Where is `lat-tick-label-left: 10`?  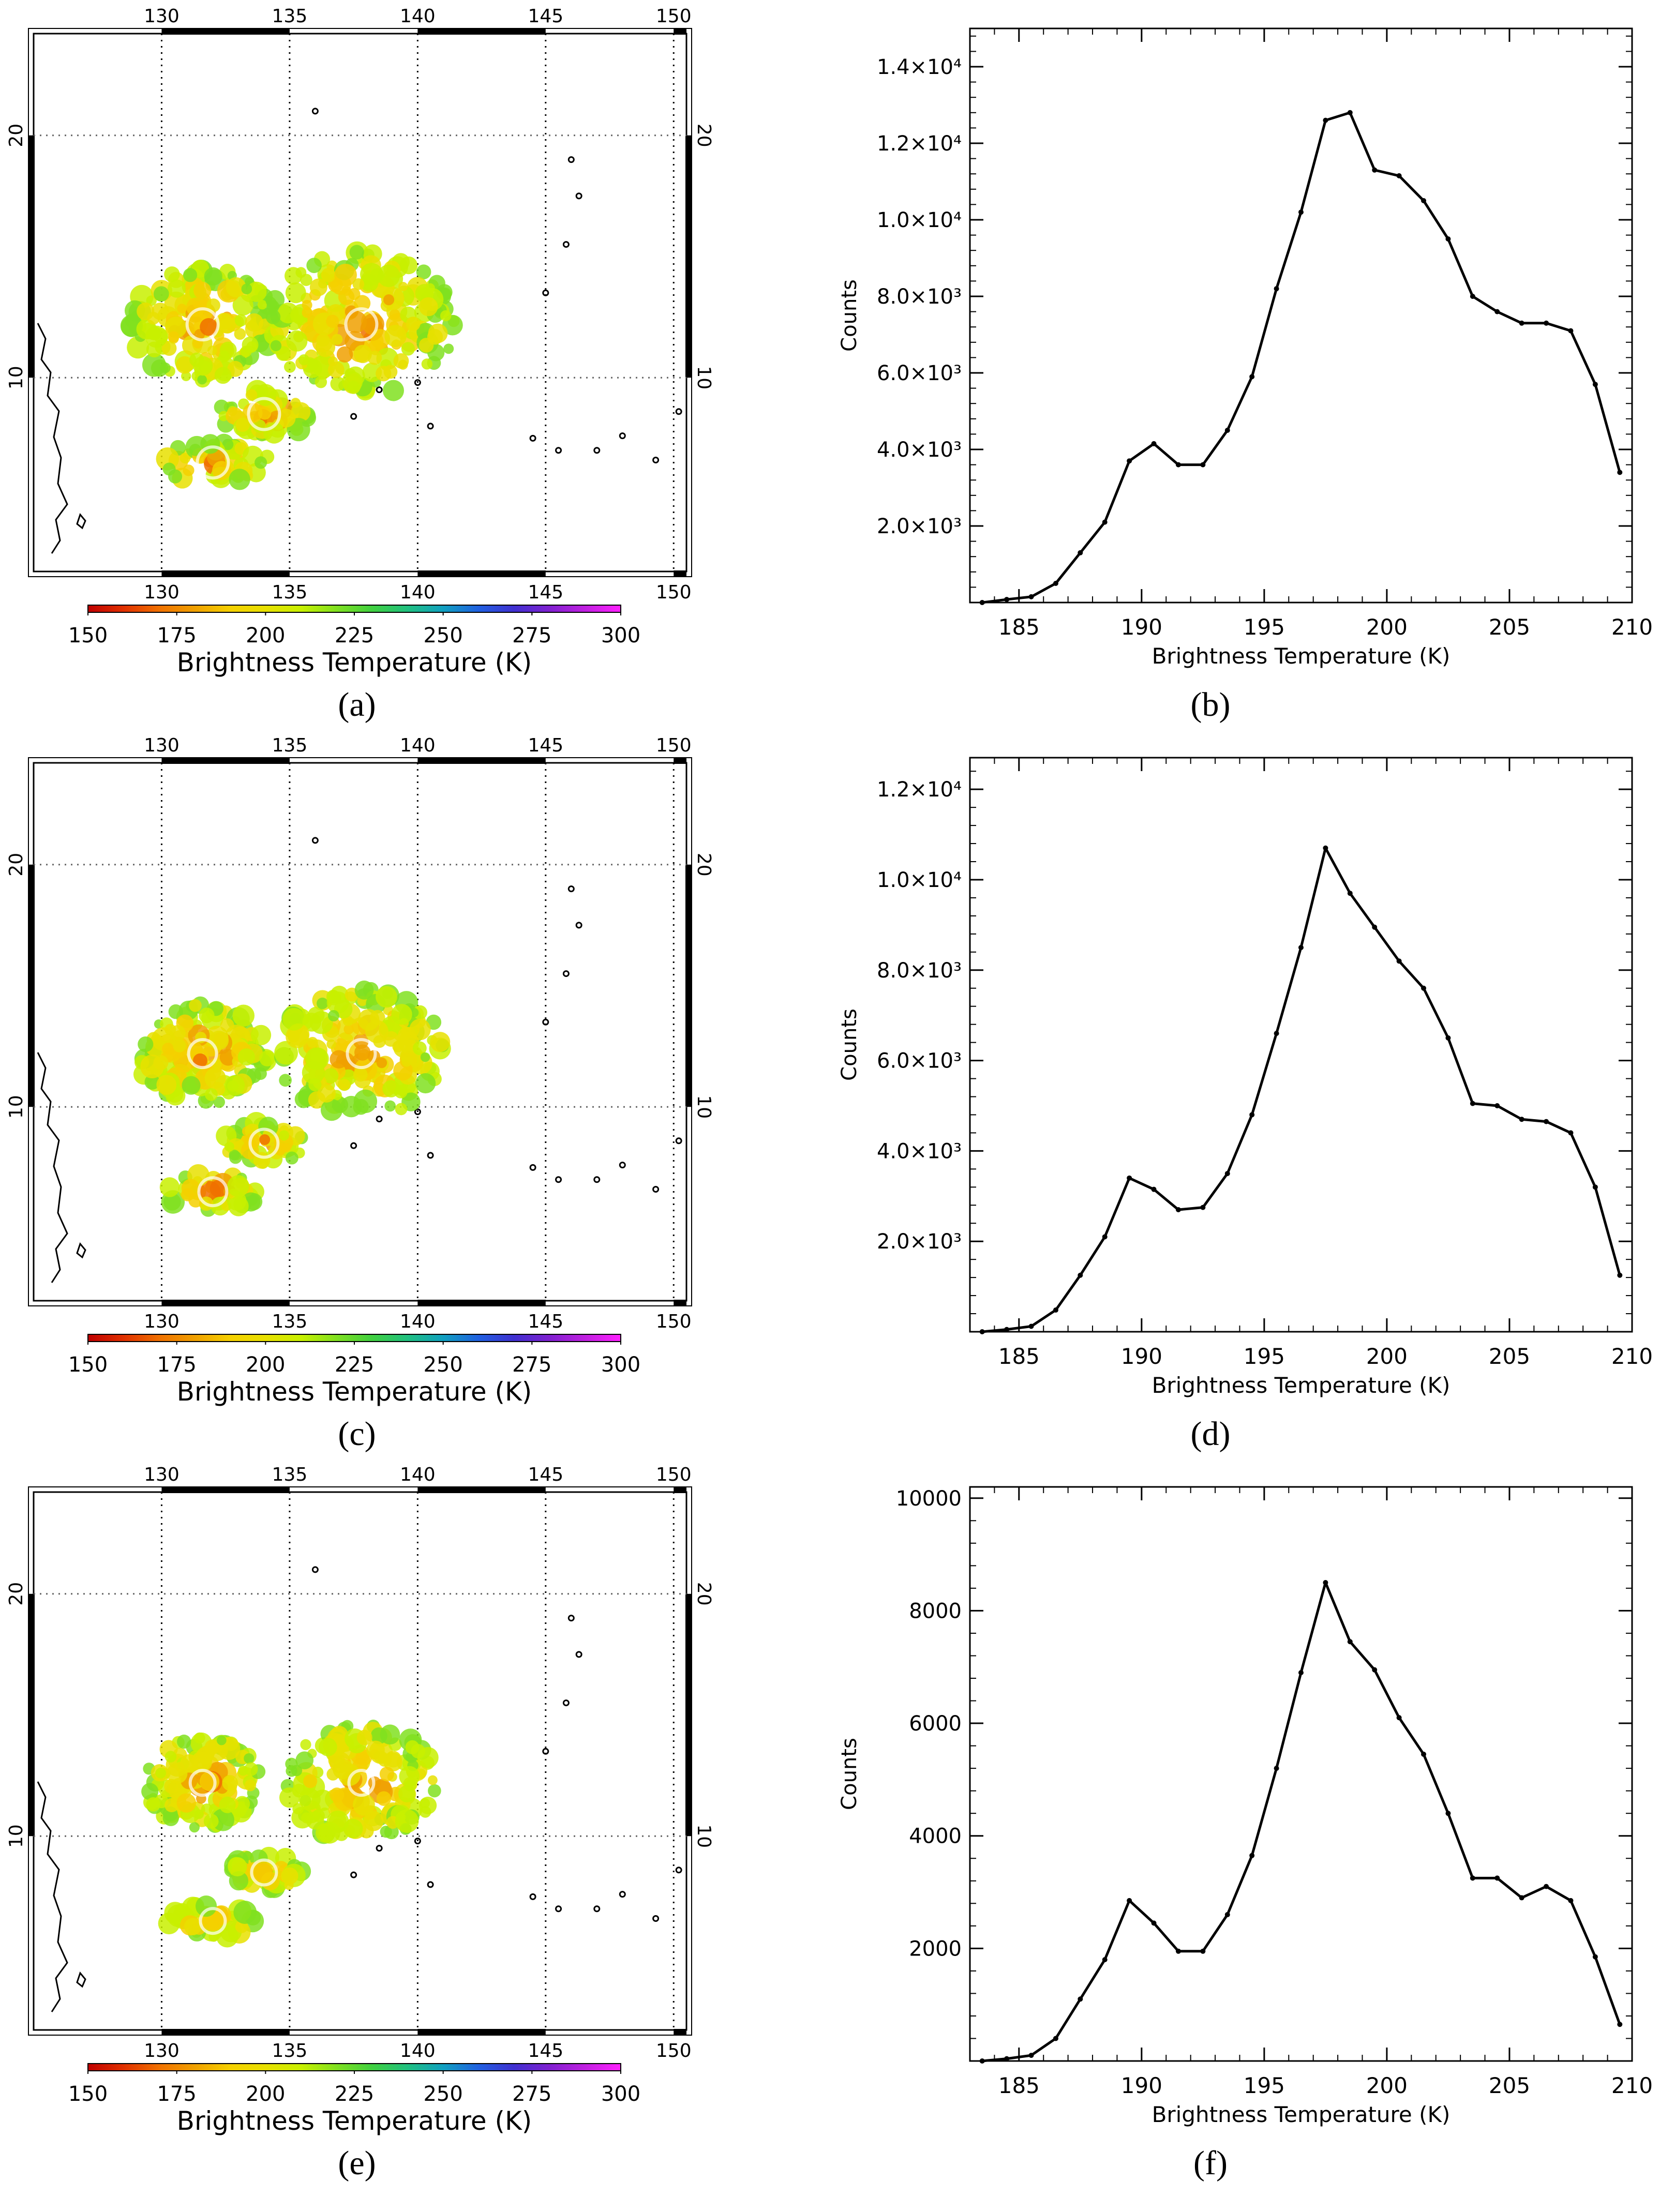
lat-tick-label-left: 10 is located at coordinates (16, 1107).